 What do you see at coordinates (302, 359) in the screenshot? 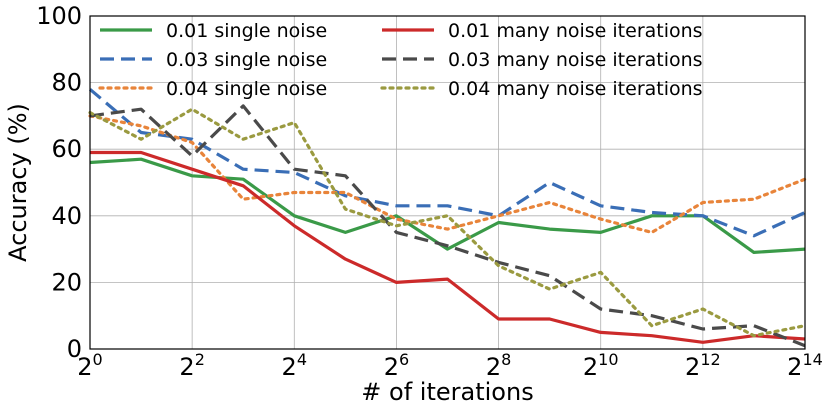
I see `x-tick-exp-2: 4` at bounding box center [302, 359].